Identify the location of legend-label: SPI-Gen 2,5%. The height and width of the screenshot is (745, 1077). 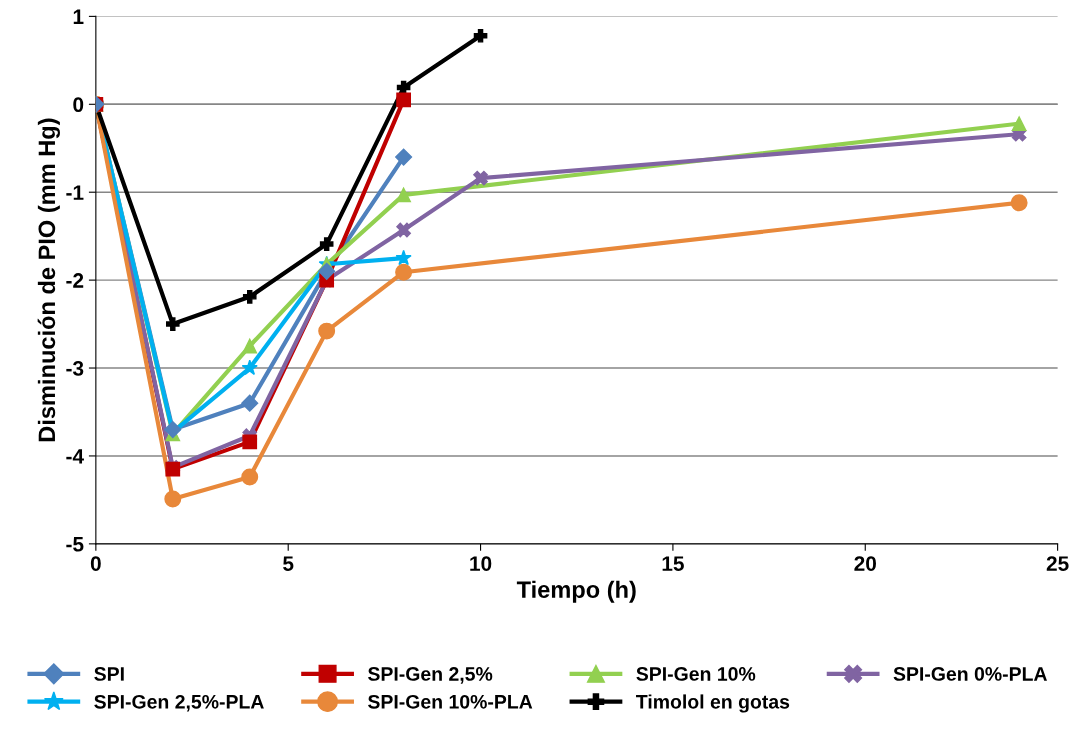
(430, 675).